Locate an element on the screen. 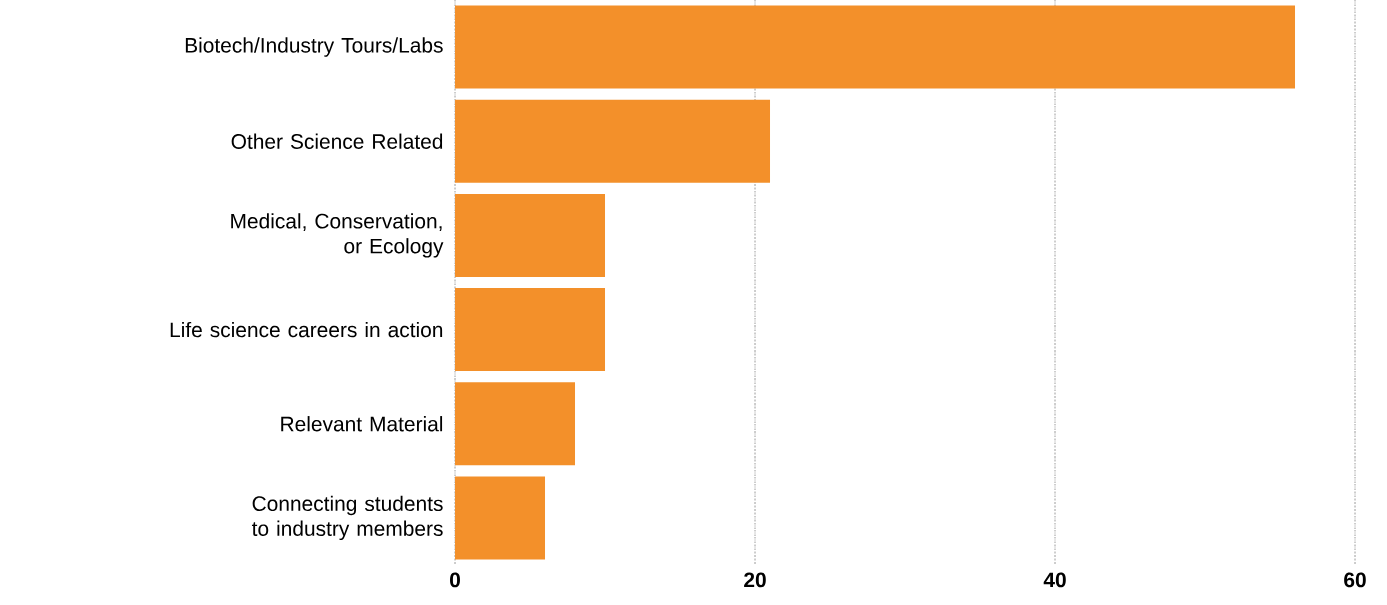 The height and width of the screenshot is (605, 1387). y-tick-label: Relevant Material is located at coordinates (362, 424).